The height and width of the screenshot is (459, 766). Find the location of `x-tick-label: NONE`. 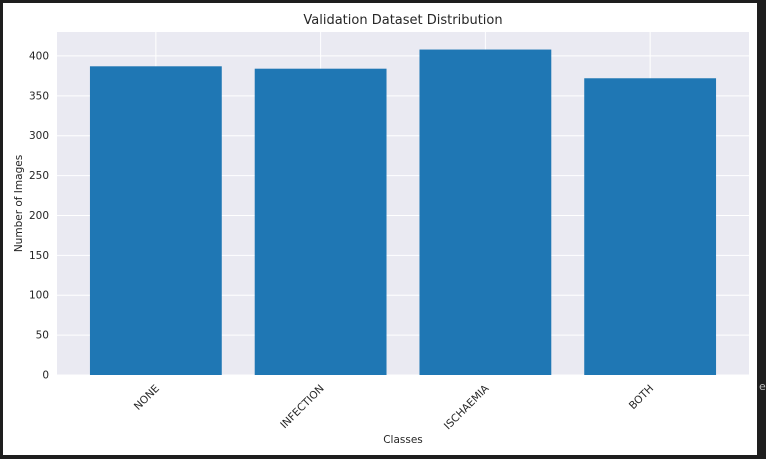

x-tick-label: NONE is located at coordinates (147, 398).